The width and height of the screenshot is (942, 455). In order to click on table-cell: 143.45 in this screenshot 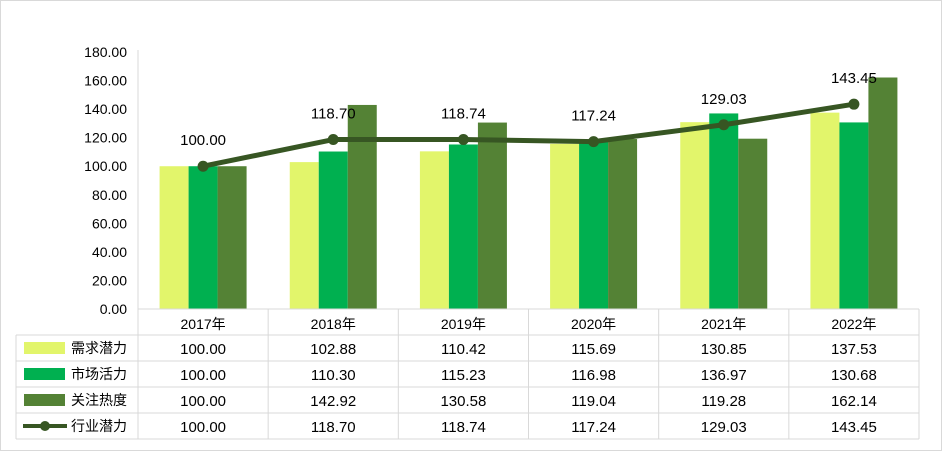, I will do `click(854, 427)`.